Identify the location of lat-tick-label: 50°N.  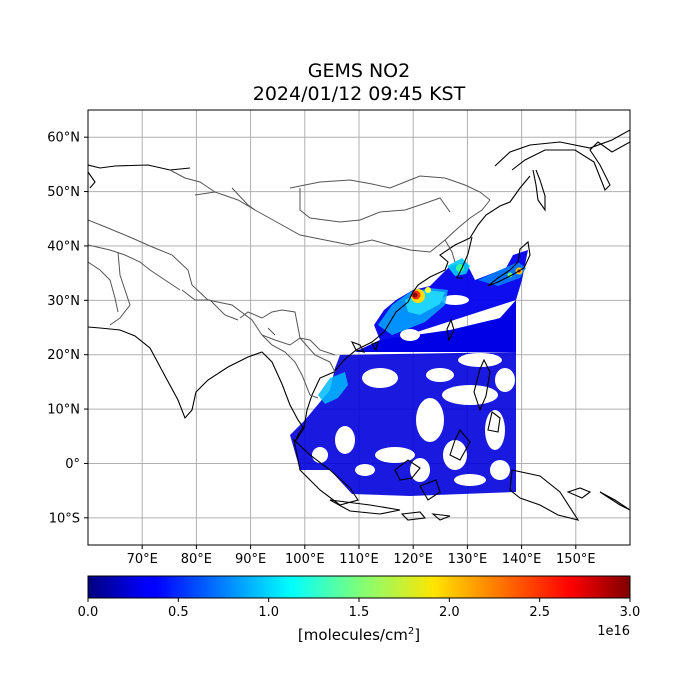
(63, 192).